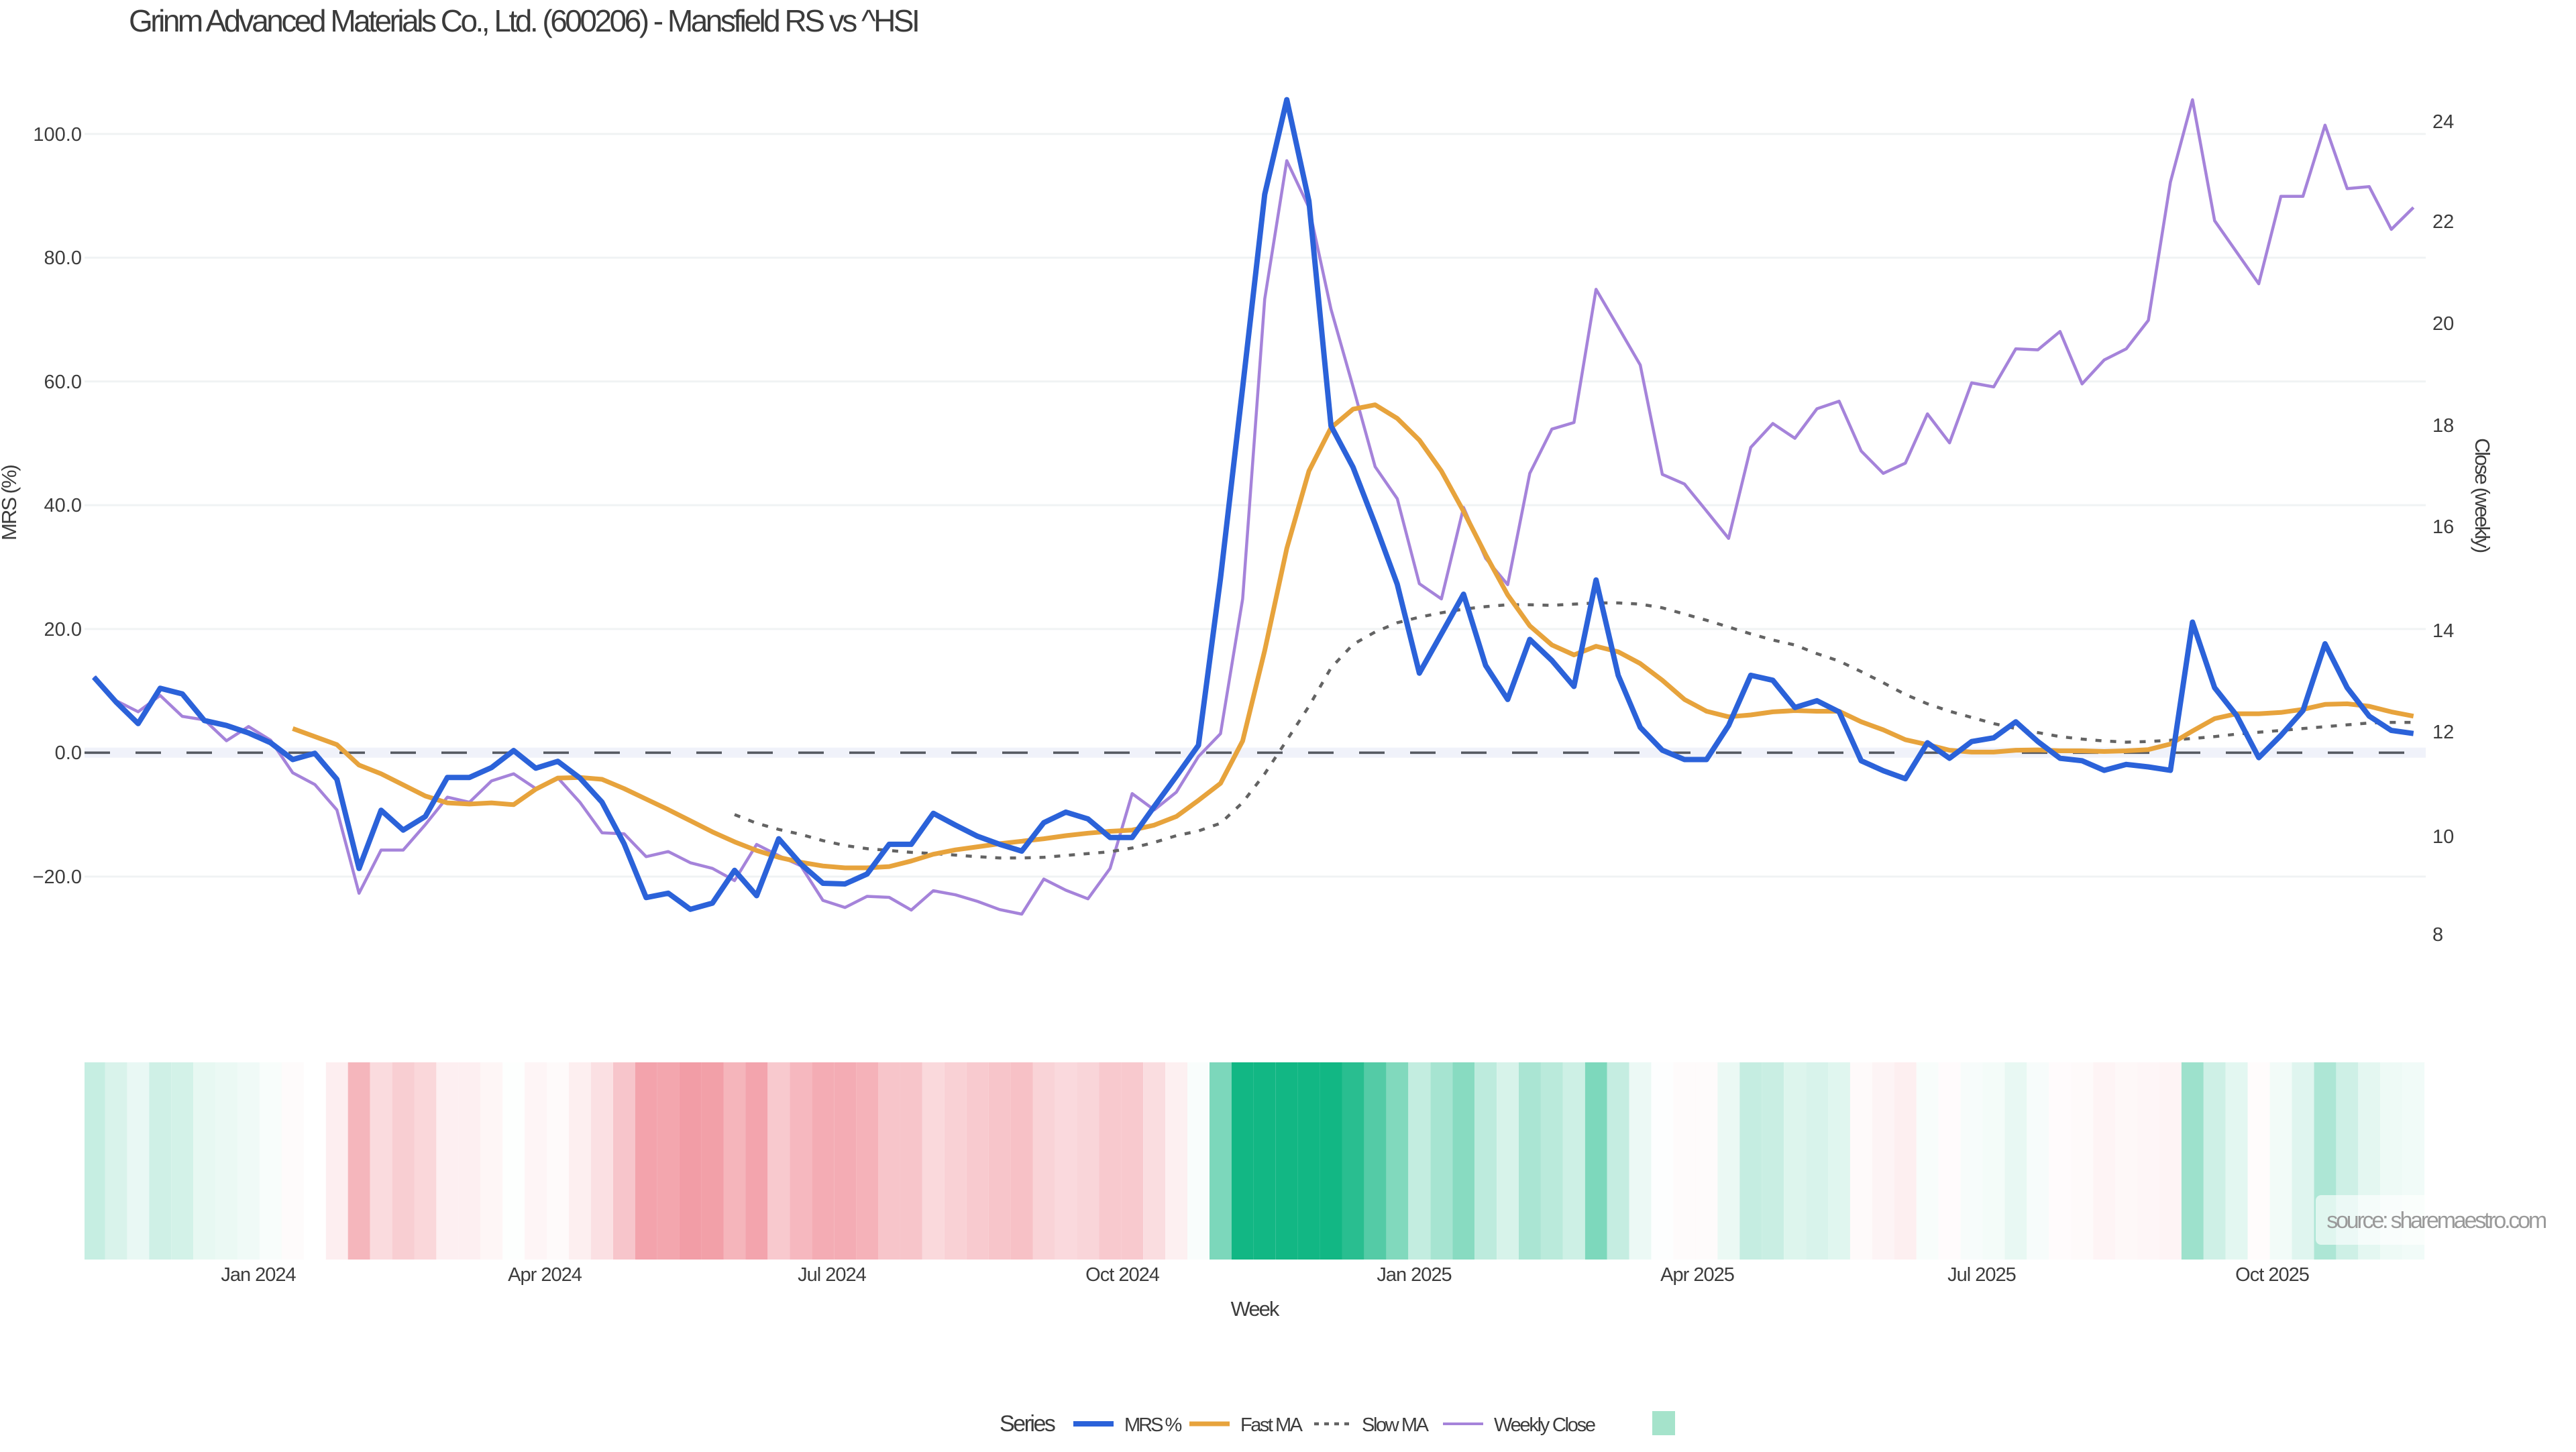  What do you see at coordinates (63, 258) in the screenshot?
I see `svg-text: 80.0` at bounding box center [63, 258].